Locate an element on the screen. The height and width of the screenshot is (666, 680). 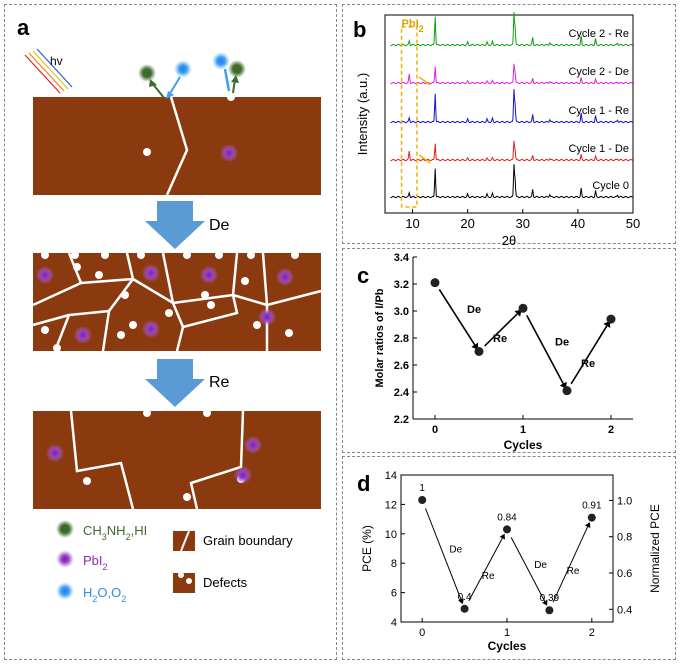
legend-h2o-icon is located at coordinates (65, 591).